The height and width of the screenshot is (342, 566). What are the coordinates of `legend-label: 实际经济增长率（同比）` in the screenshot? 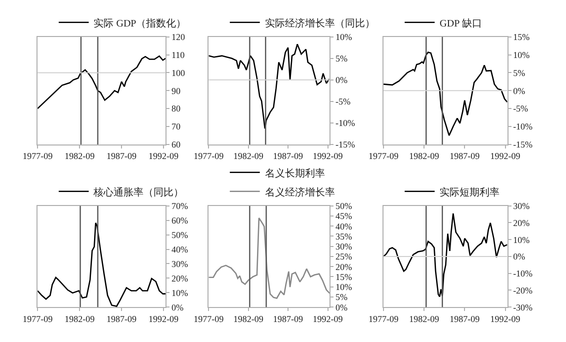 It's located at (319, 23).